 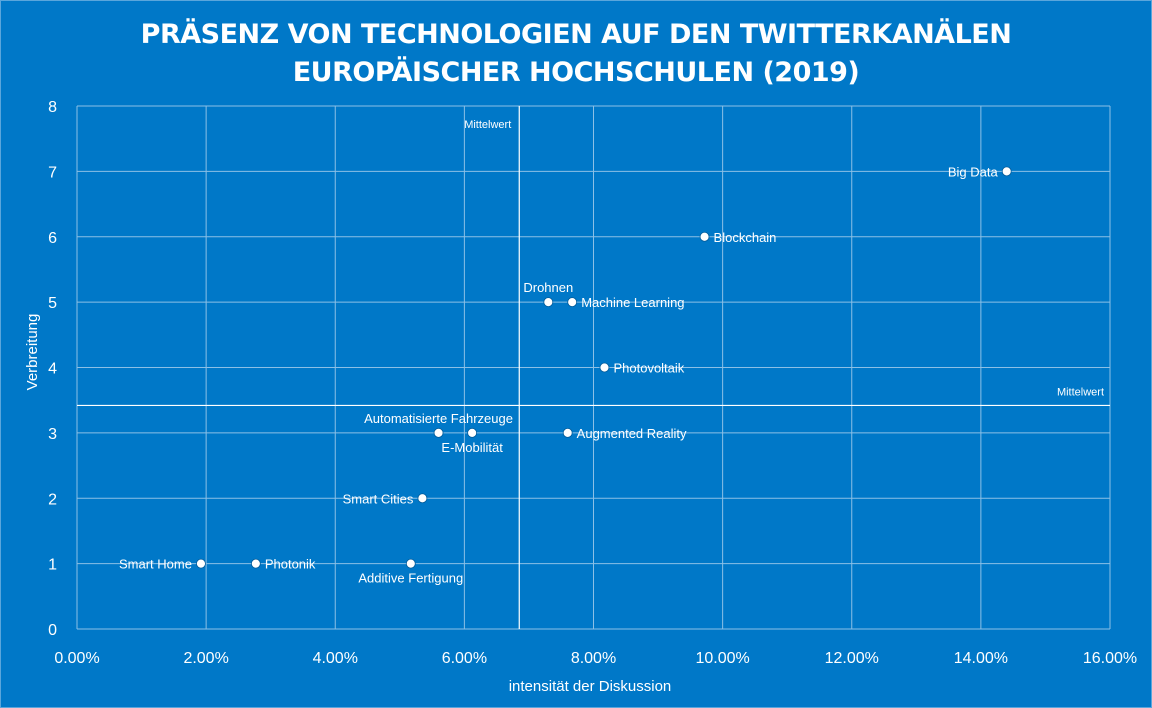 I want to click on data-point-group: Photonik, so click(x=283, y=564).